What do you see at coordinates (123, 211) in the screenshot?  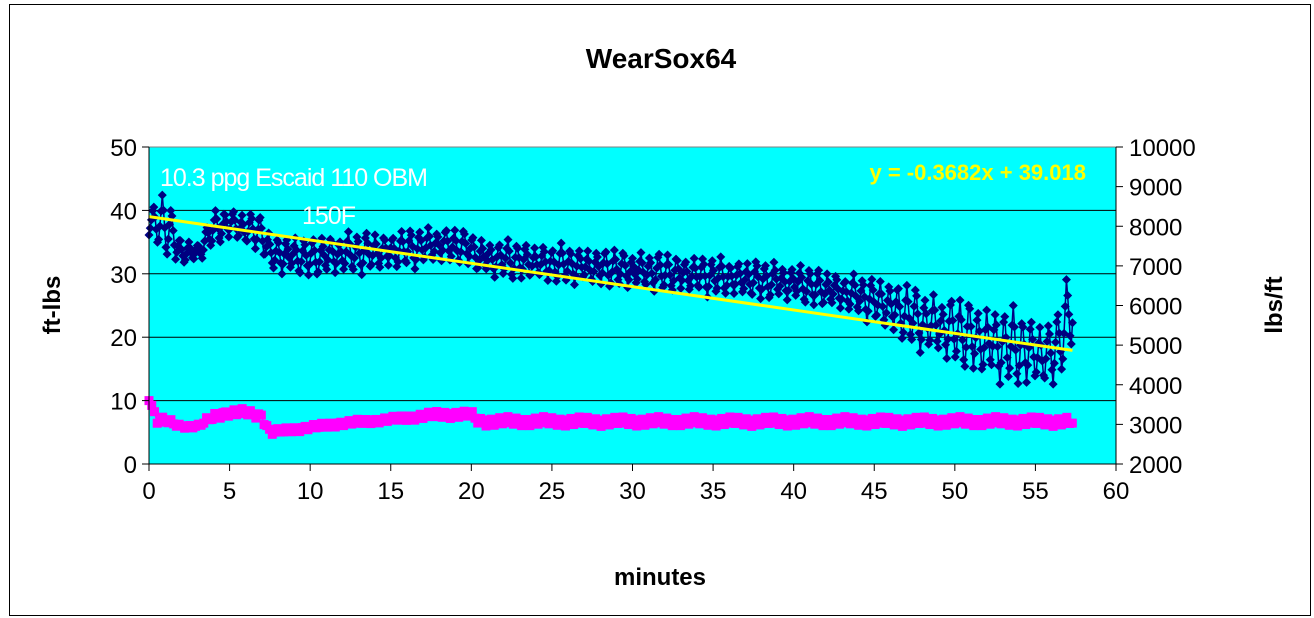 I see `y-left-tick-label: 40` at bounding box center [123, 211].